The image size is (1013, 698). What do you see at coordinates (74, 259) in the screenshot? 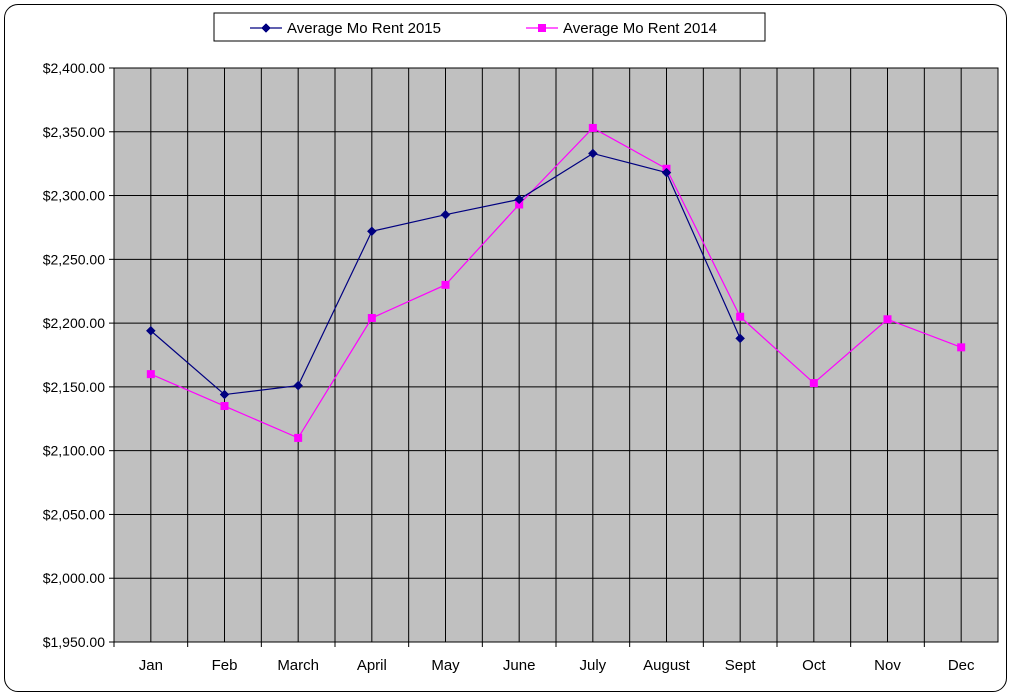
I see `y-tick-label: $2,250.00` at bounding box center [74, 259].